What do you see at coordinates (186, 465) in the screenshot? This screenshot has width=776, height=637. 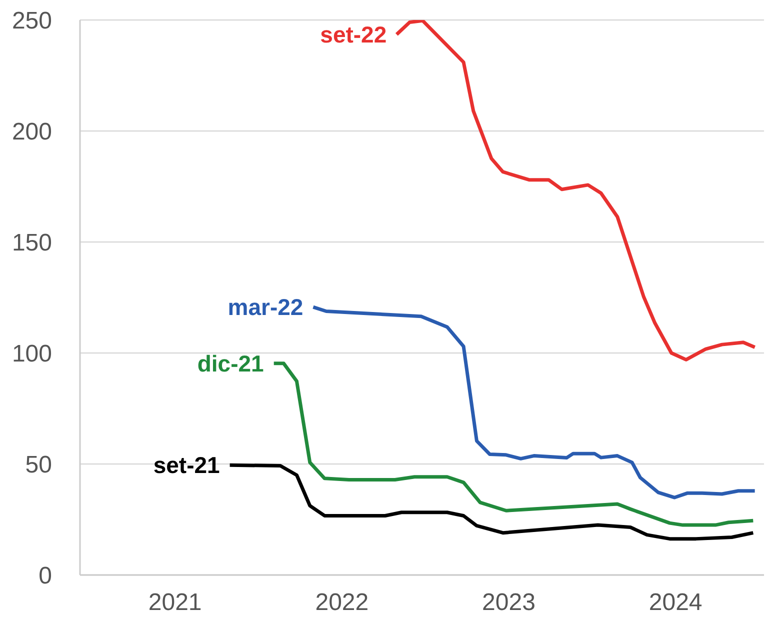 I see `series-label: set-21` at bounding box center [186, 465].